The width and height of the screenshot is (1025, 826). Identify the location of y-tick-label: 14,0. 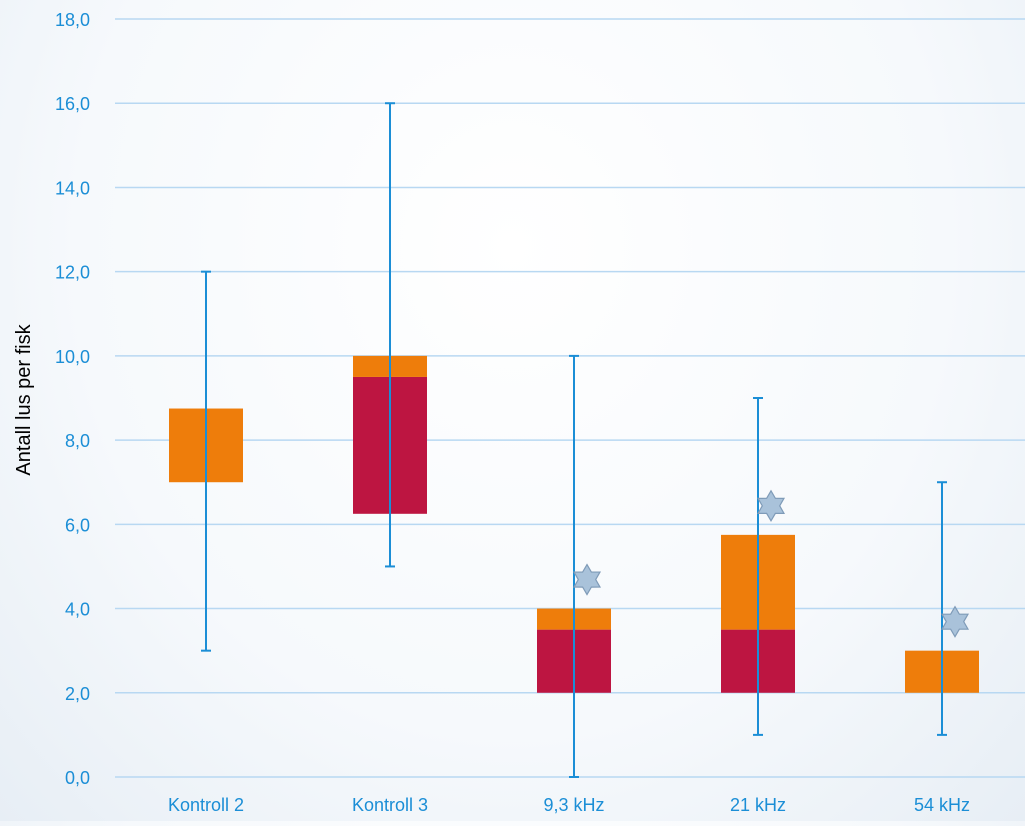
(72, 188).